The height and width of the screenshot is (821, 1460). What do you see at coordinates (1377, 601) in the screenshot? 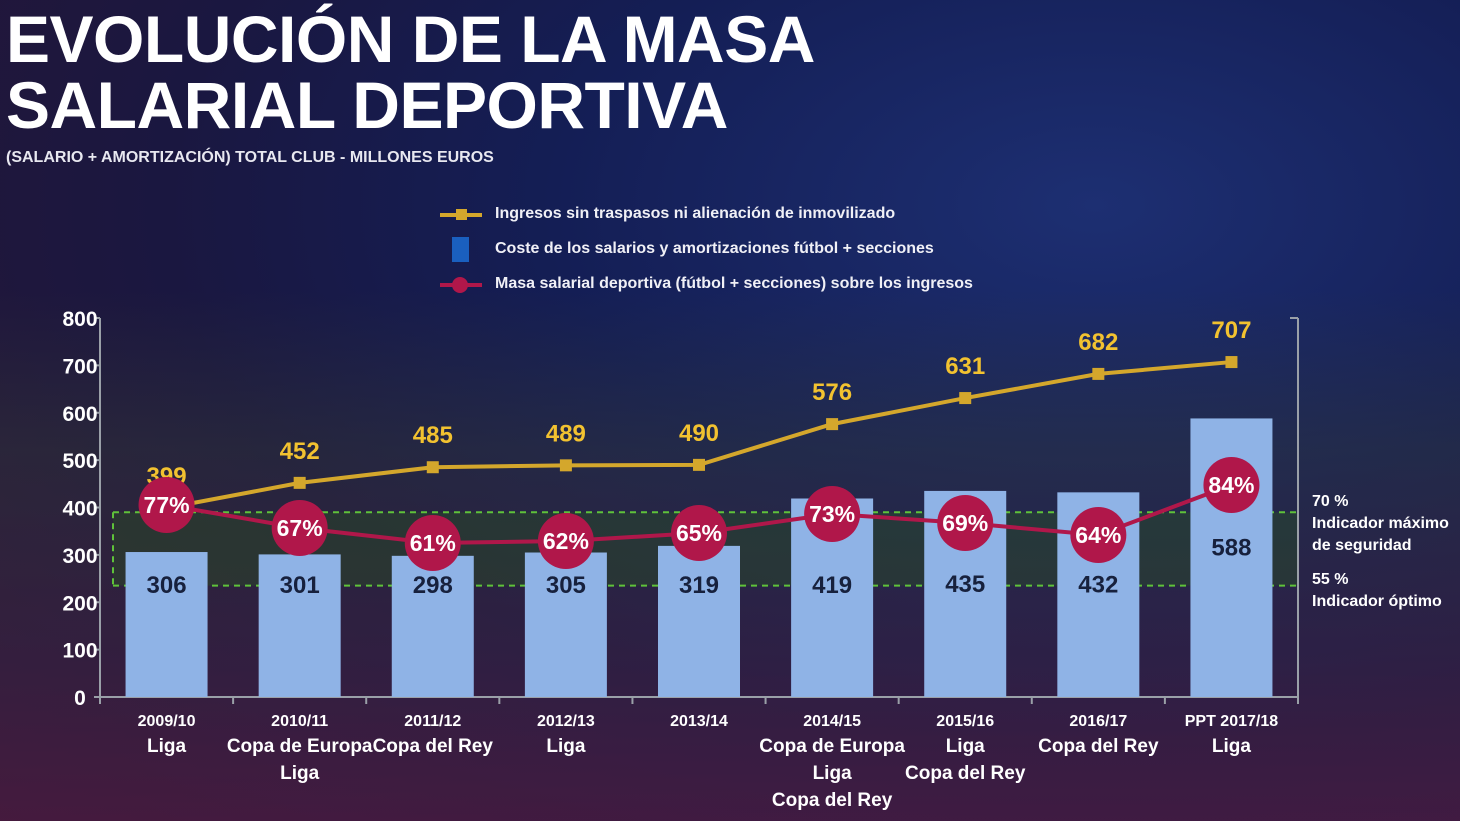
I see `opt-indicator-label: Indicador óptimo` at bounding box center [1377, 601].